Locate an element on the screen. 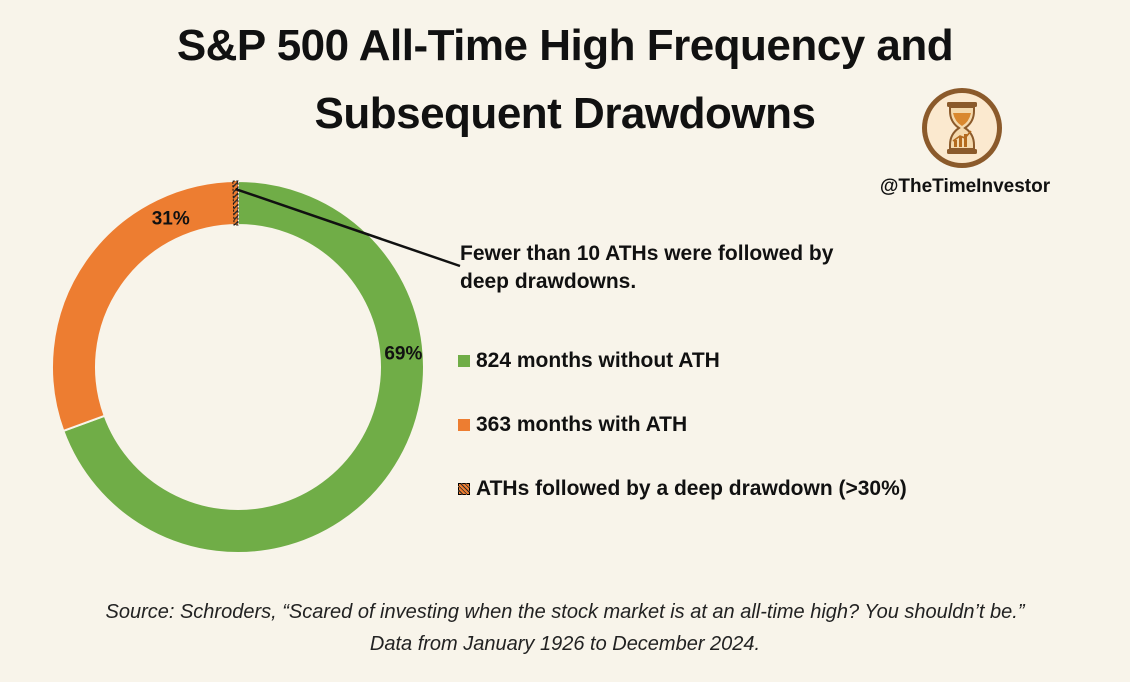  slice-percent-label: 69% is located at coordinates (403, 353).